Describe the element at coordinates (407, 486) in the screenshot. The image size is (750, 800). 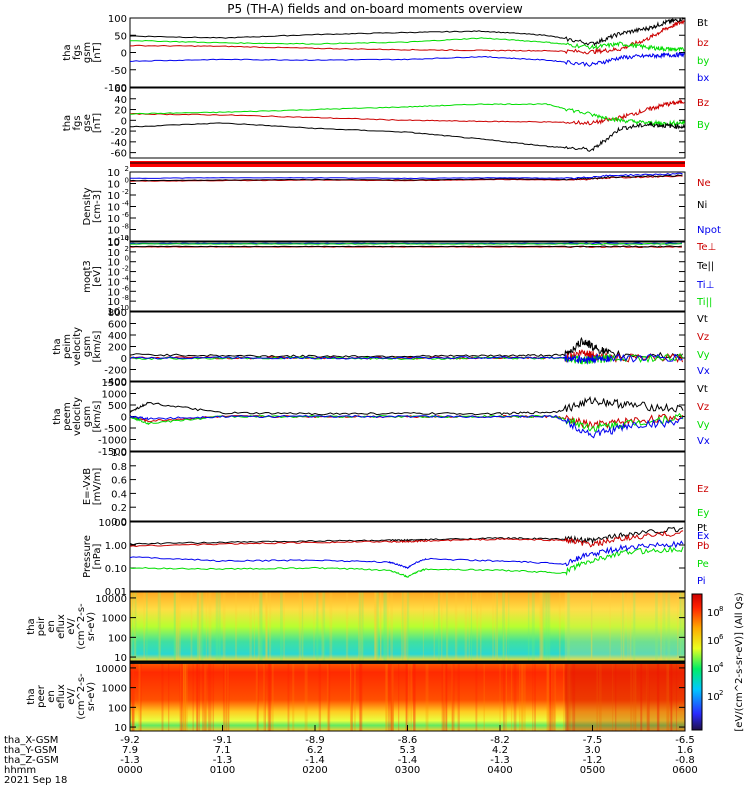
I see `panel-efield` at that location.